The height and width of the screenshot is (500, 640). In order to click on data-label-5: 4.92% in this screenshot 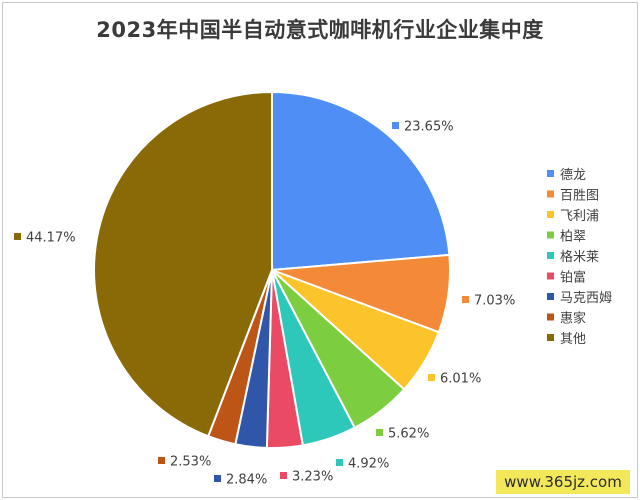, I will do `click(362, 464)`.